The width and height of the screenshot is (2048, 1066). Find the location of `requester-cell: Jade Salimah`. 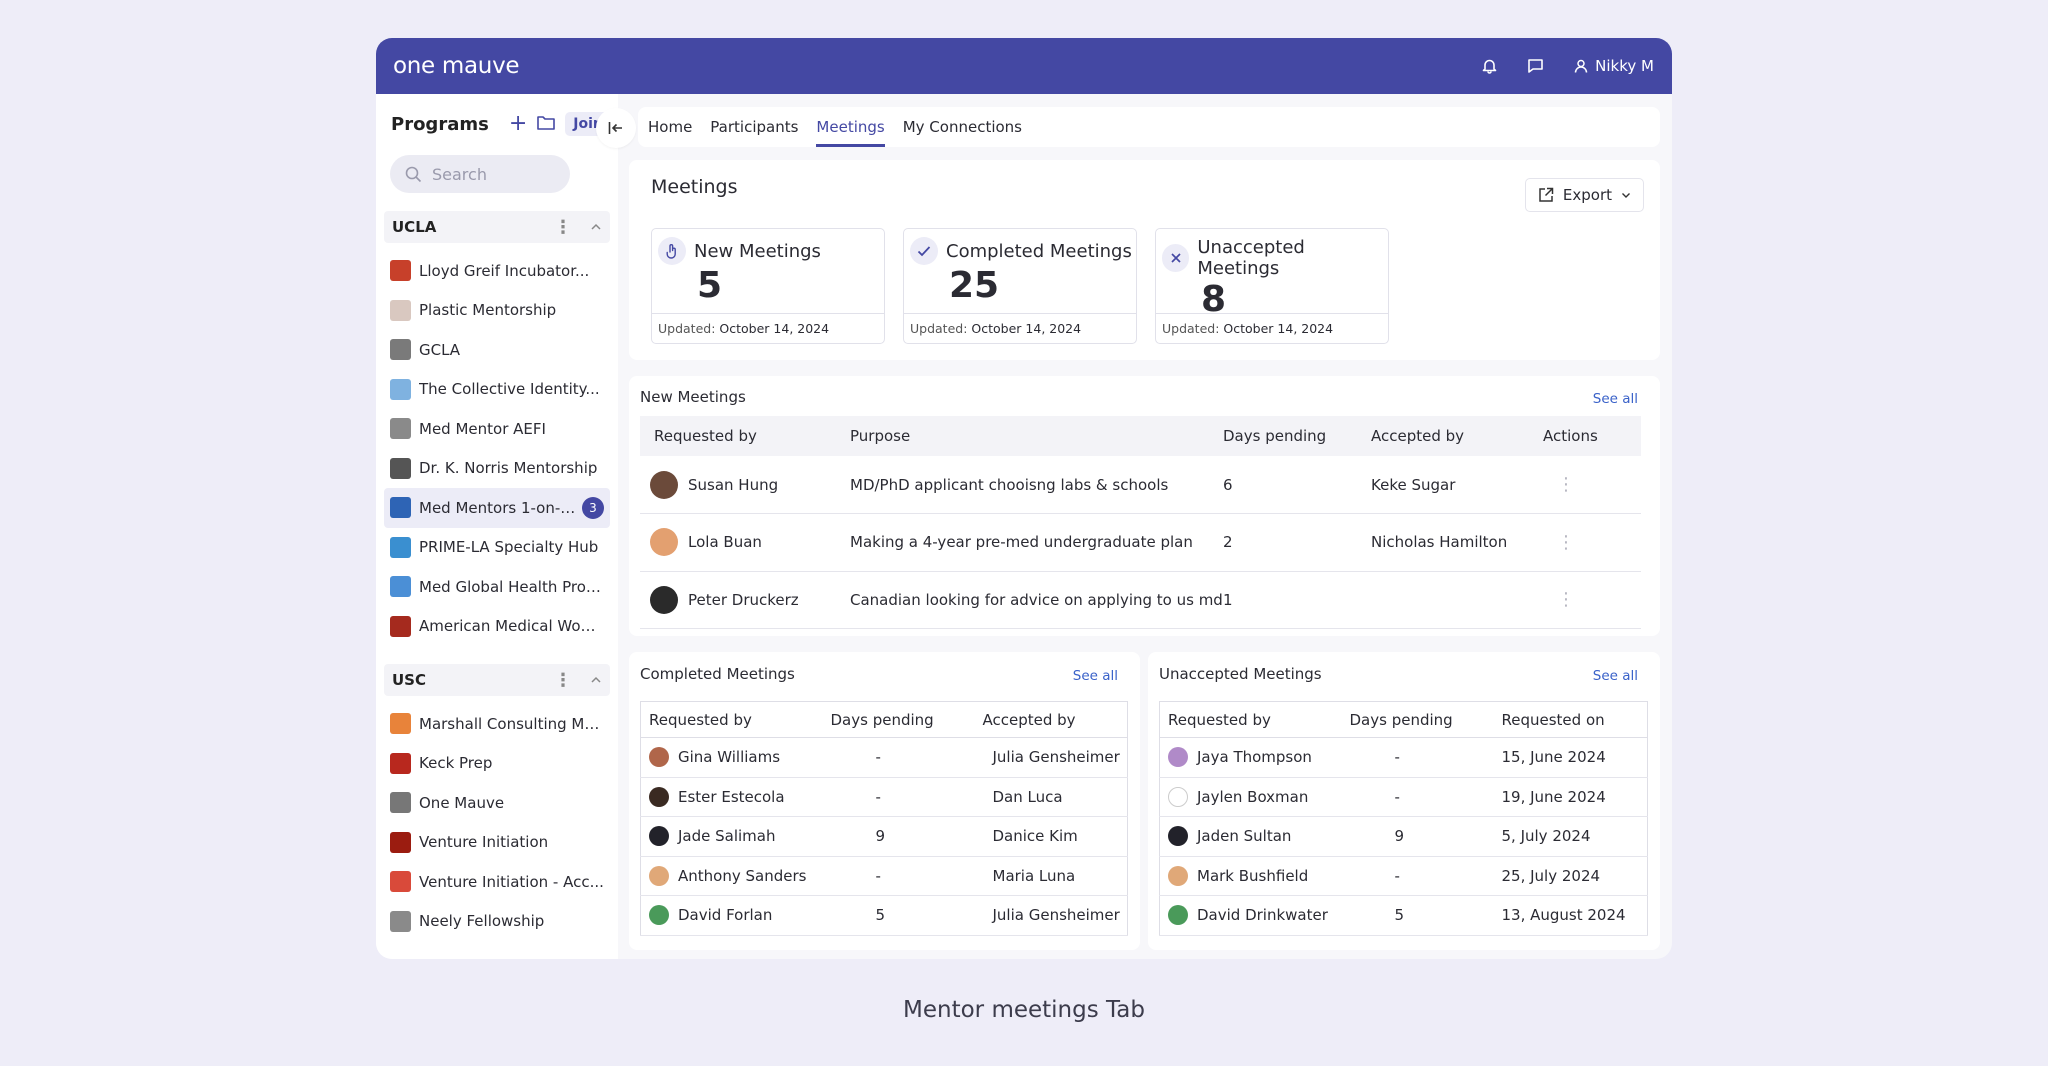

requester-cell: Jade Salimah is located at coordinates (735, 836).